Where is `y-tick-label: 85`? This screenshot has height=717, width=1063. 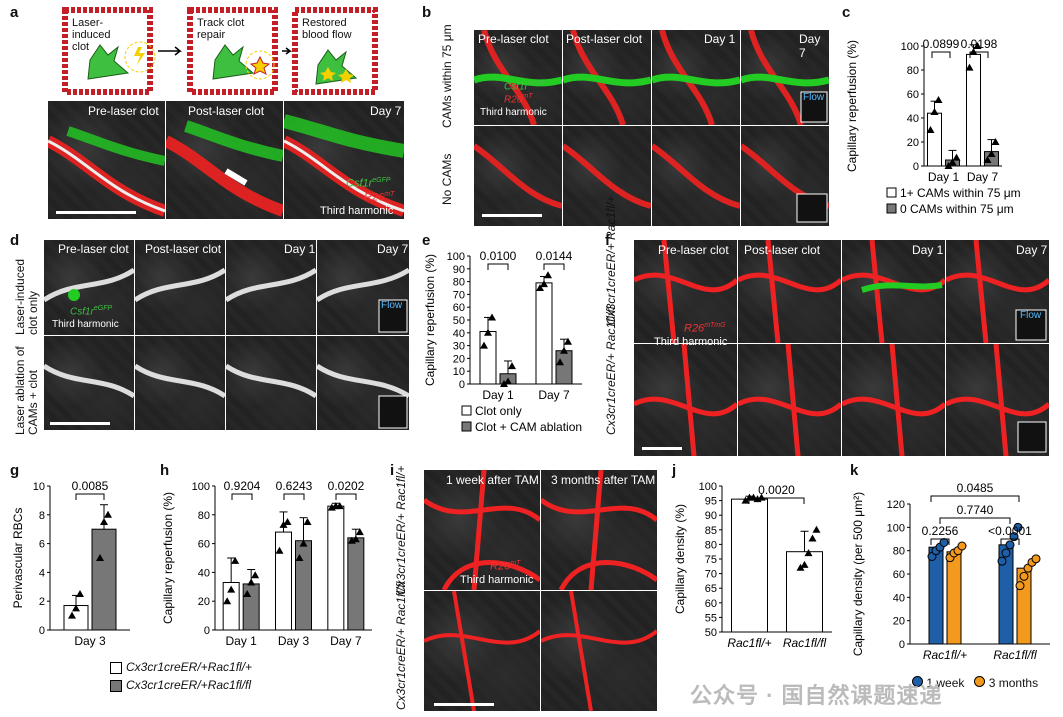 y-tick-label: 85 is located at coordinates (711, 531).